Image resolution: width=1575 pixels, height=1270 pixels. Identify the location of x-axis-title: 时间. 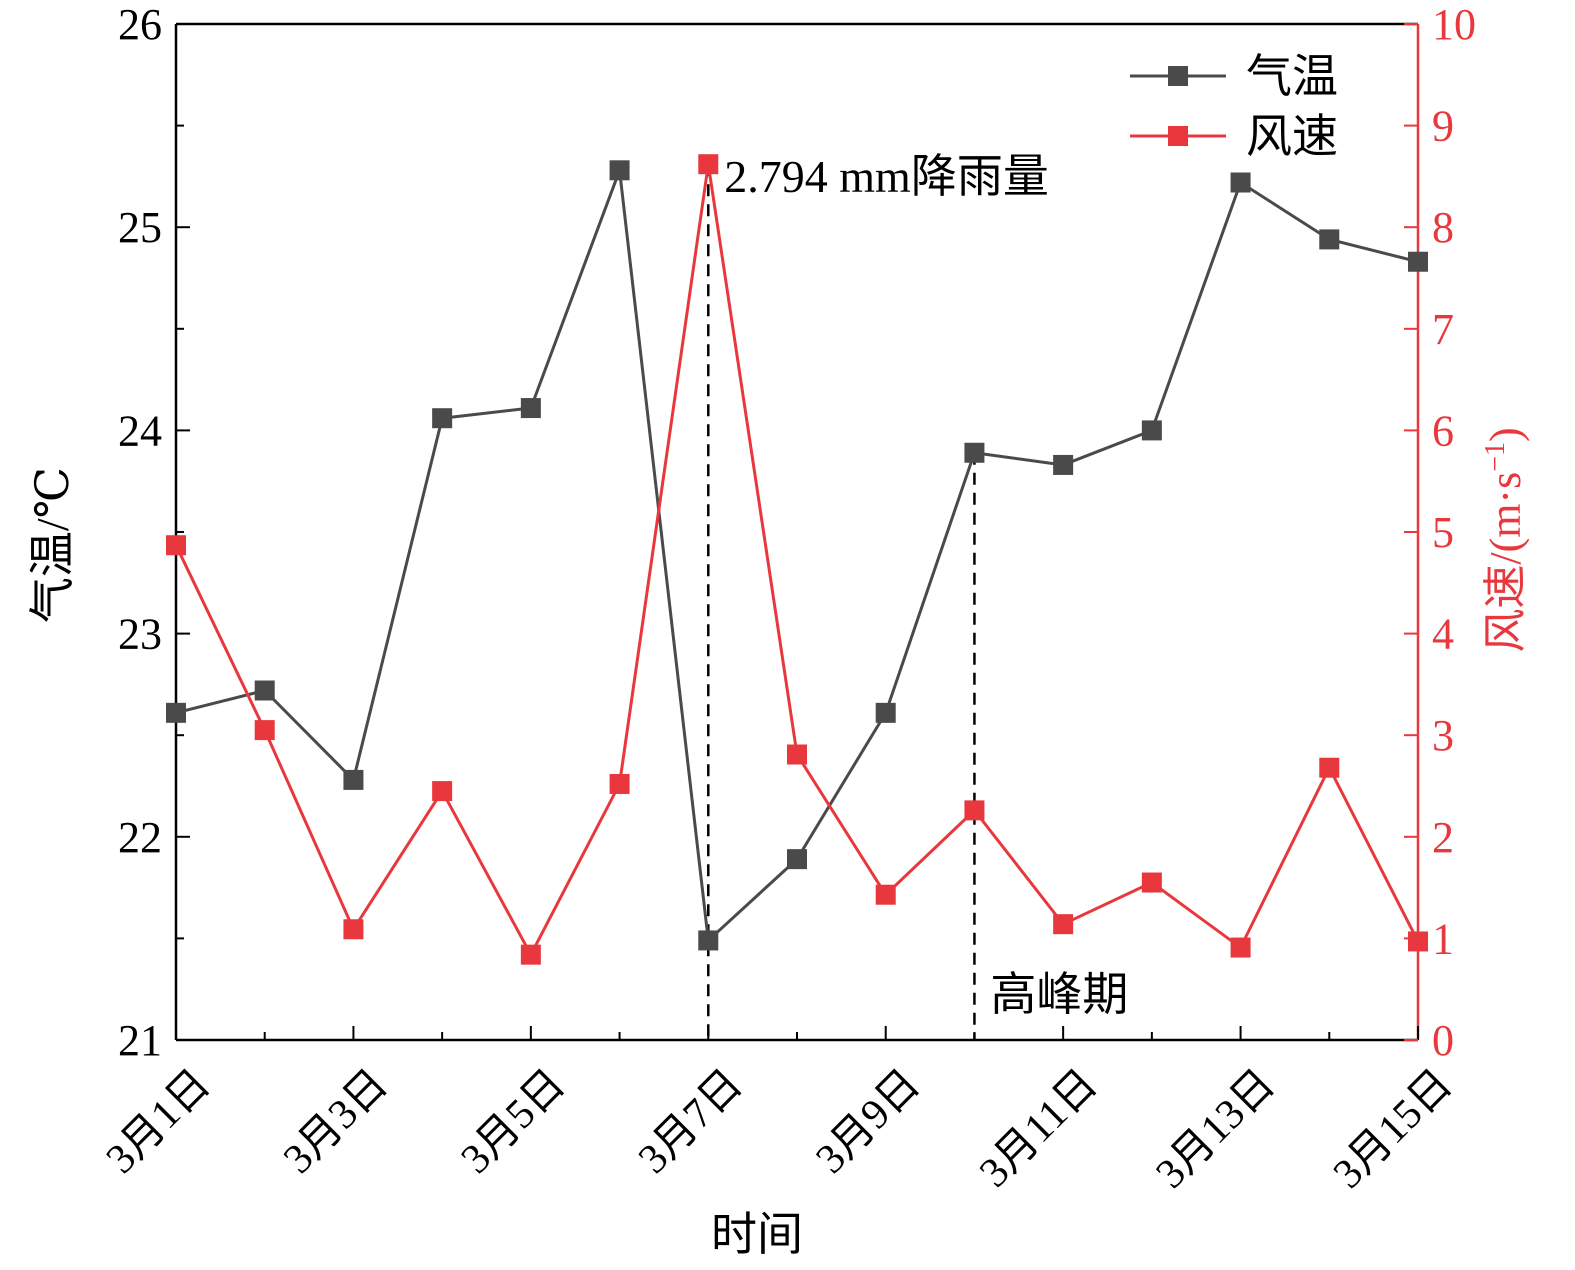
(757, 1234).